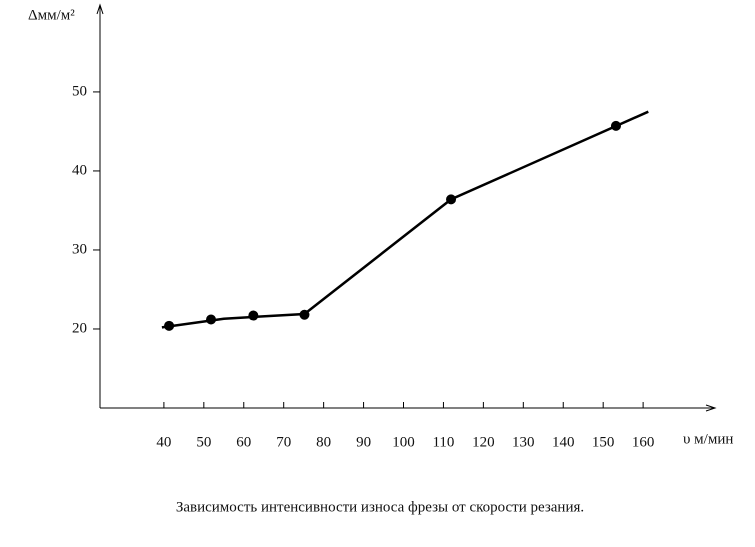 This screenshot has width=755, height=547. I want to click on x-tick-label: 80, so click(323, 442).